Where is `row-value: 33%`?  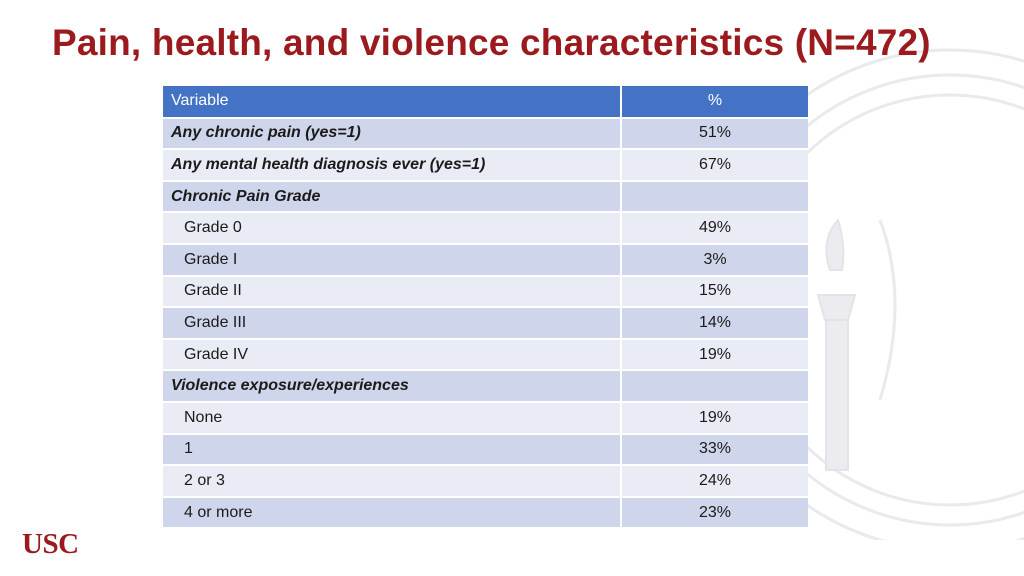 row-value: 33% is located at coordinates (714, 450).